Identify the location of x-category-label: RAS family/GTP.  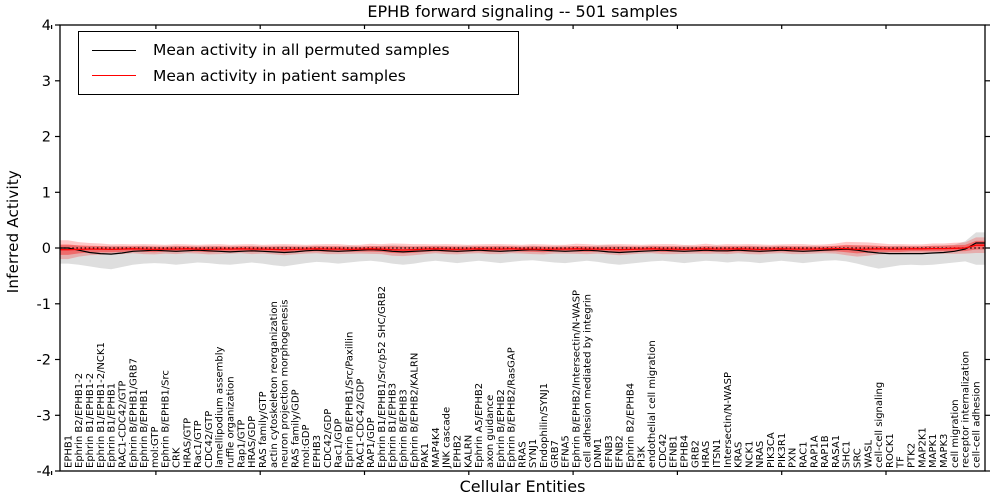
(263, 429).